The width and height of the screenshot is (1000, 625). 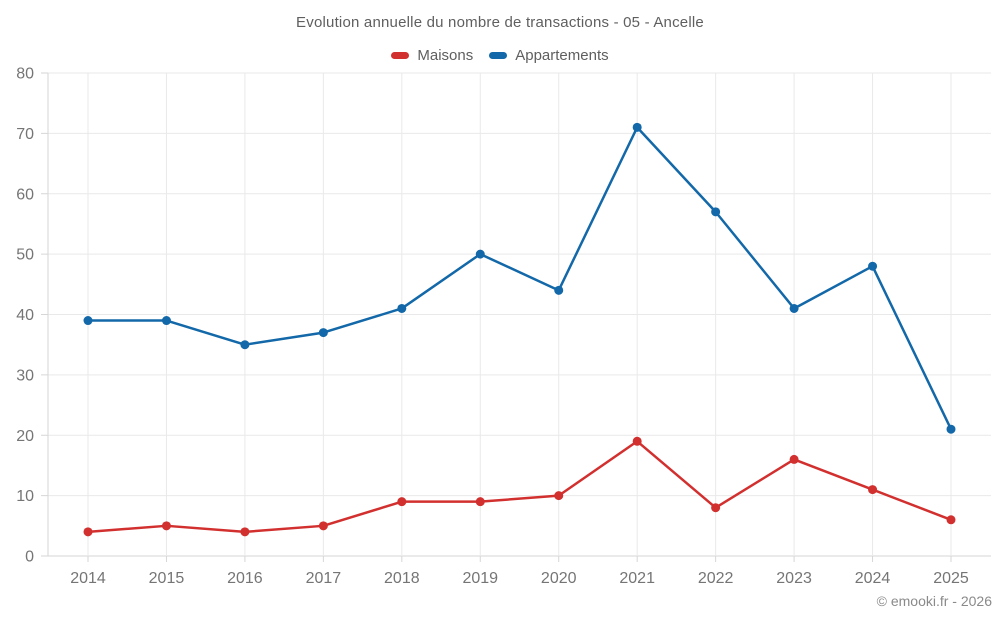 What do you see at coordinates (25, 496) in the screenshot?
I see `y-tick-label: 10` at bounding box center [25, 496].